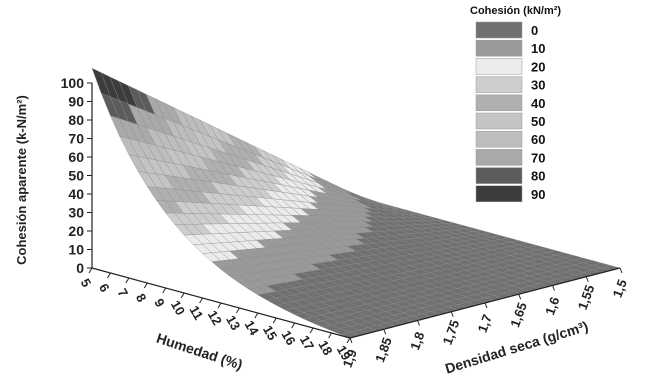 The width and height of the screenshot is (652, 383). What do you see at coordinates (417, 341) in the screenshot?
I see `y-tick-label: 1,8` at bounding box center [417, 341].